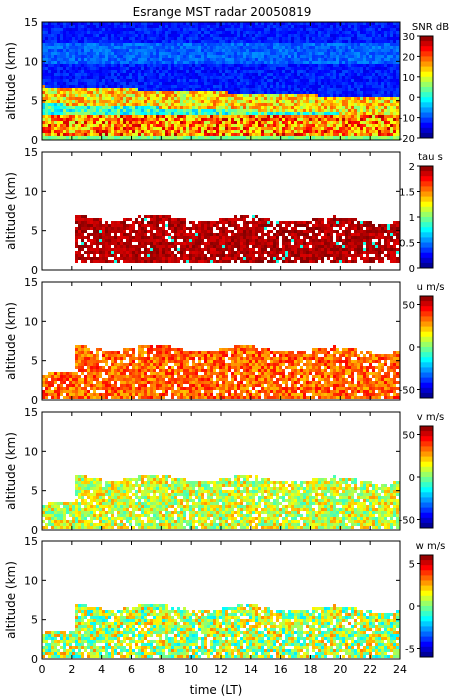 The height and width of the screenshot is (698, 452). I want to click on colorbar-tick-label: -5, so click(410, 650).